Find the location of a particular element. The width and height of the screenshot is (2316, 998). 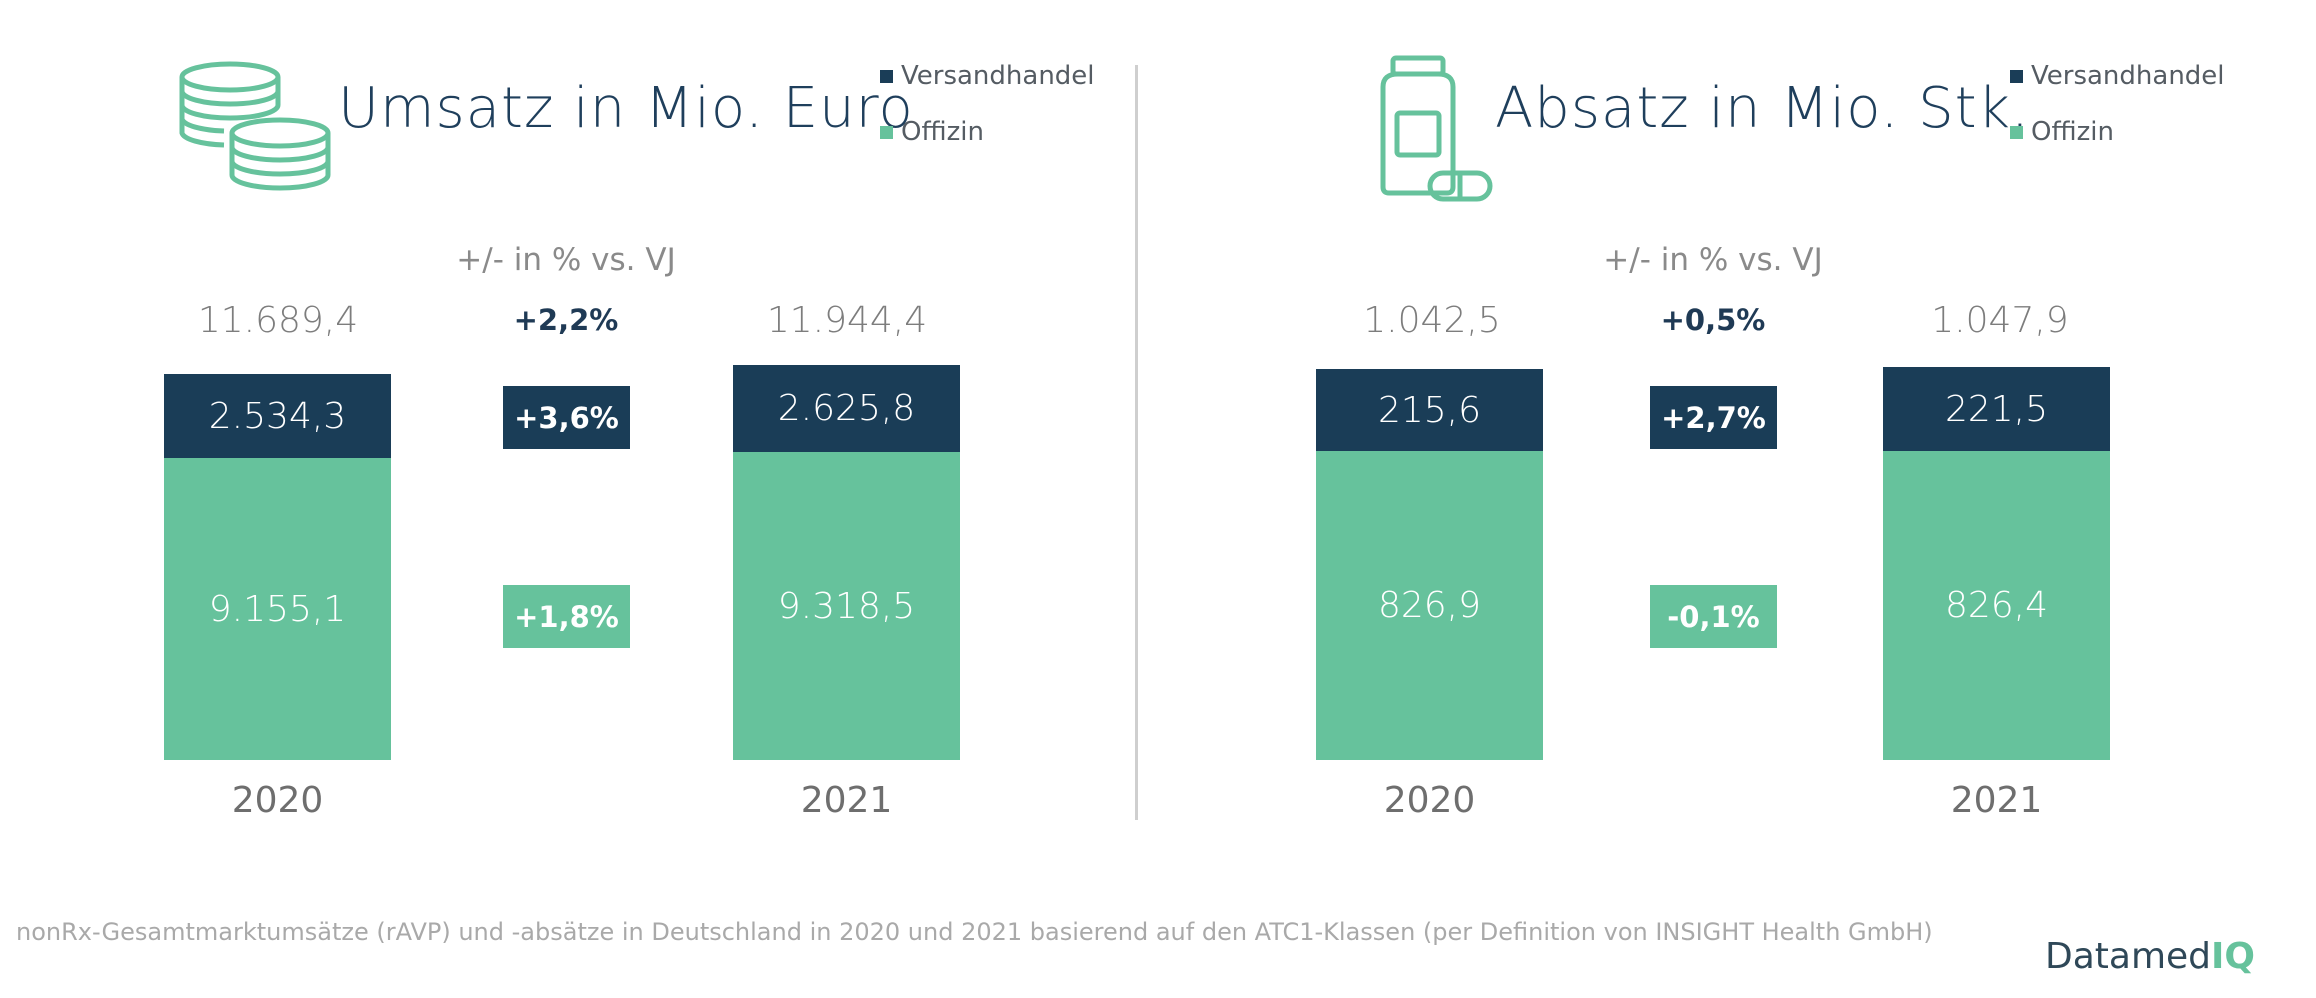

data-label: 2.625,8 is located at coordinates (846, 408).